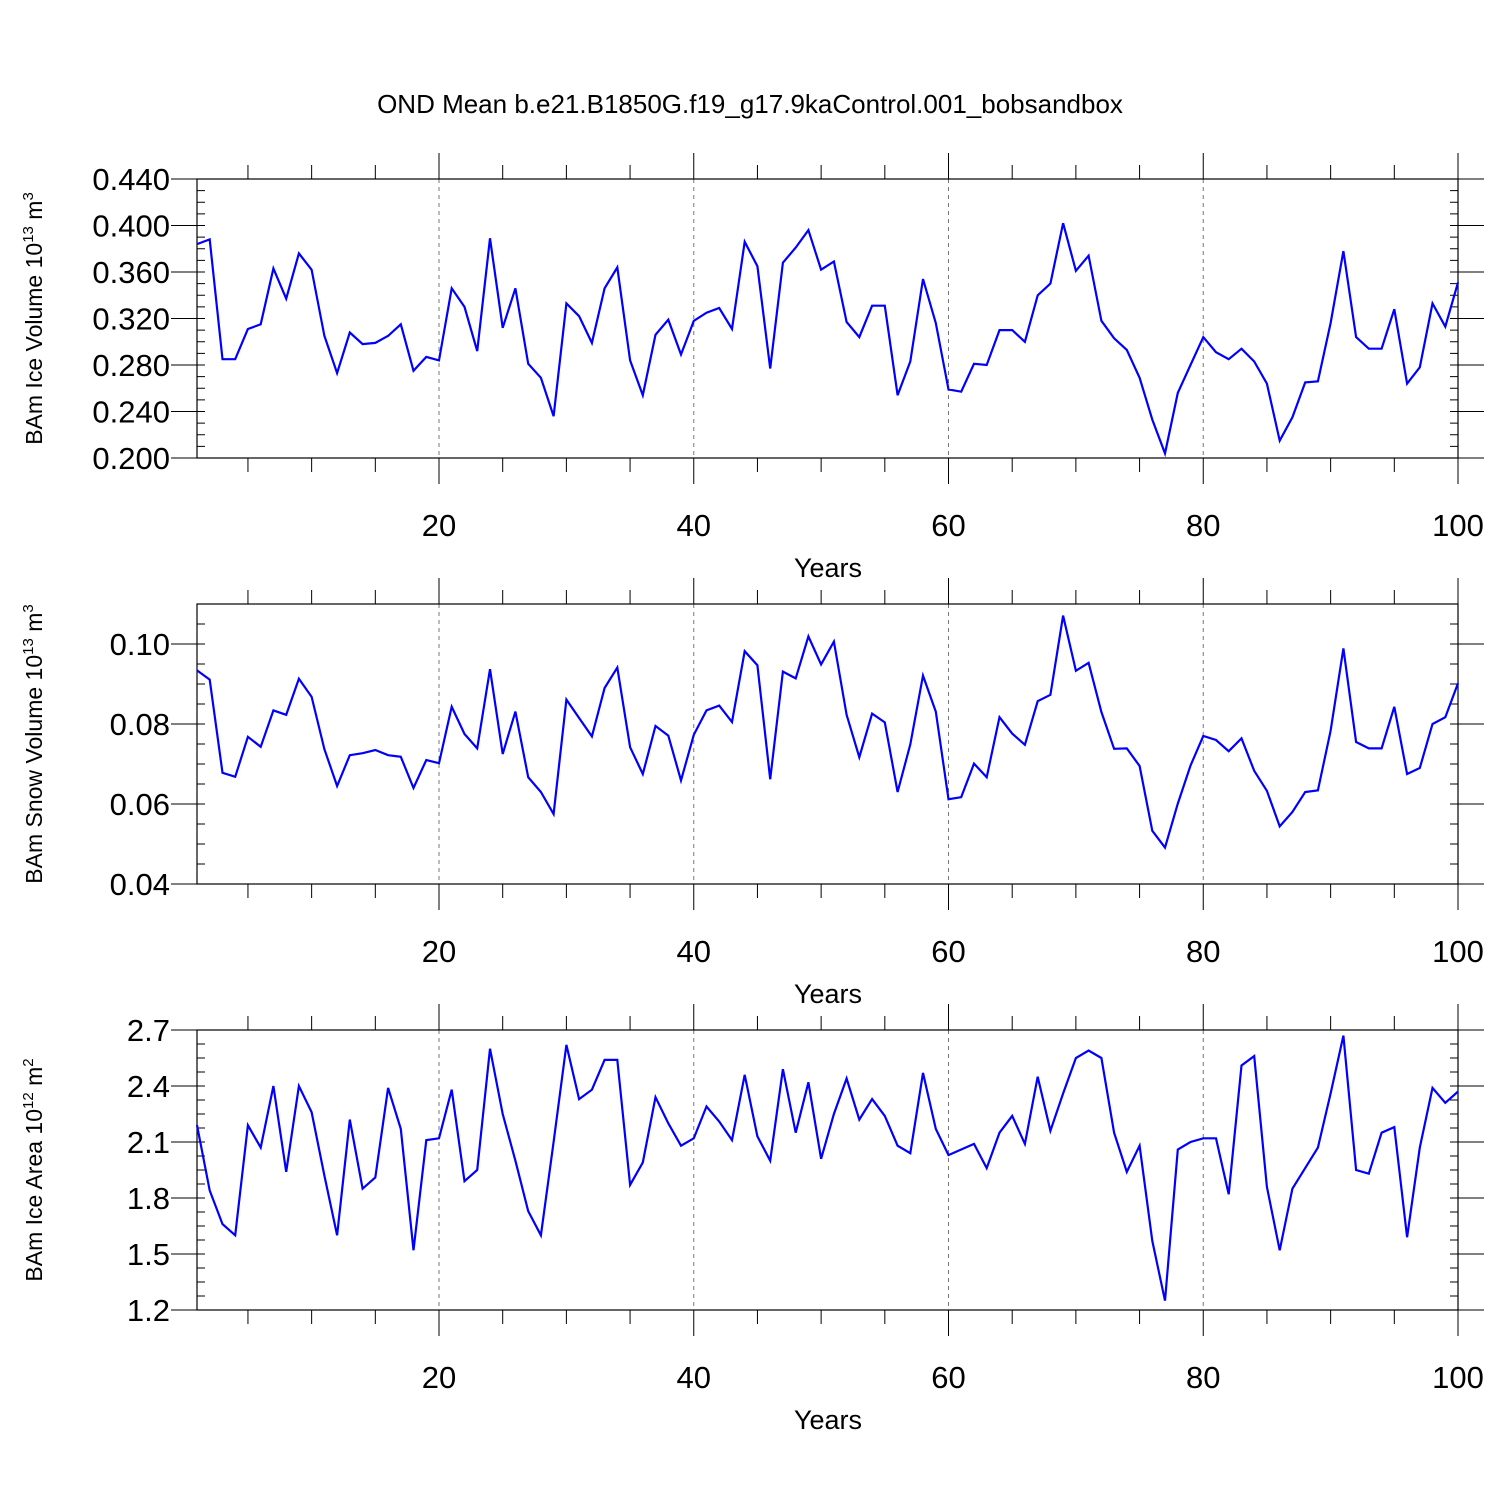  What do you see at coordinates (33, 318) in the screenshot?
I see `y-axis-label: BAm Ice Volume 1013 m3` at bounding box center [33, 318].